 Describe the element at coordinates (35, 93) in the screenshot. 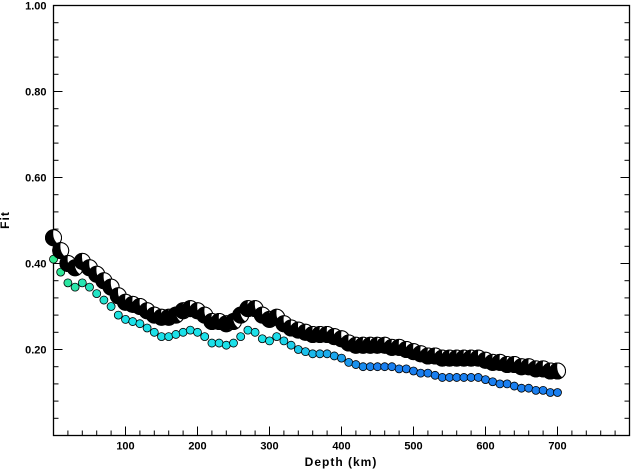

I see `y-tick-label: 0.80` at that location.